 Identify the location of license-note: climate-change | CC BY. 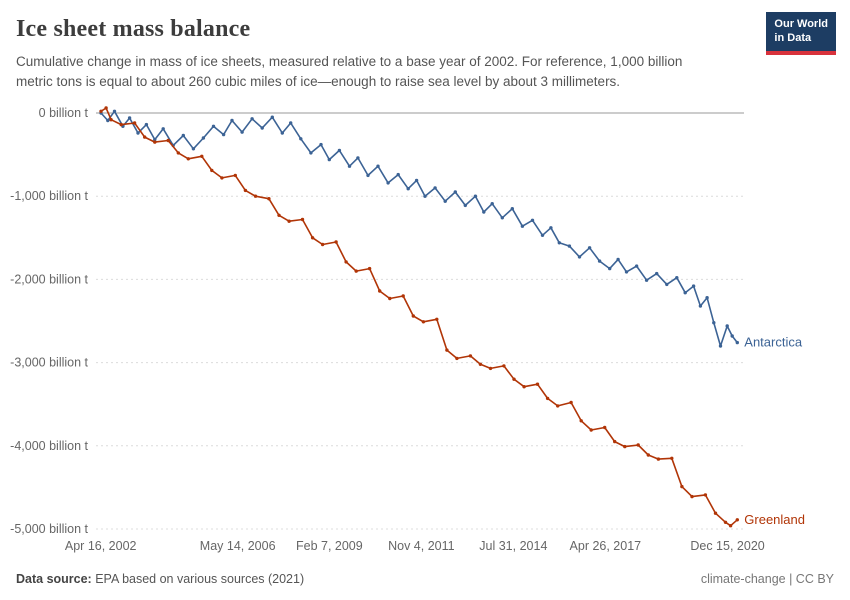
(767, 579).